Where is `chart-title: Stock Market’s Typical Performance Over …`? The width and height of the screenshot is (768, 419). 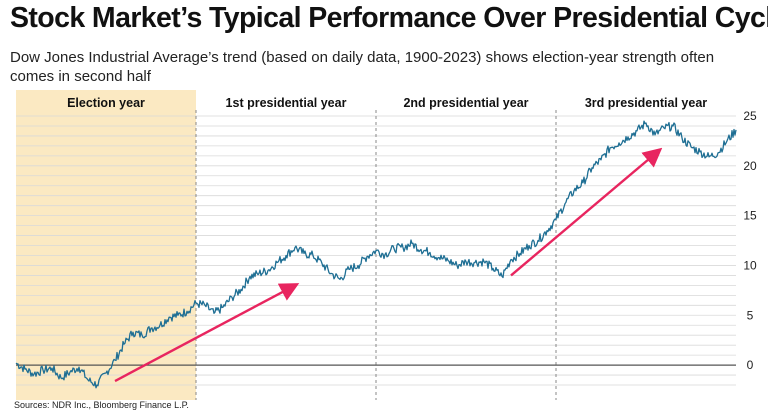
chart-title: Stock Market’s Typical Performance Over … is located at coordinates (389, 18).